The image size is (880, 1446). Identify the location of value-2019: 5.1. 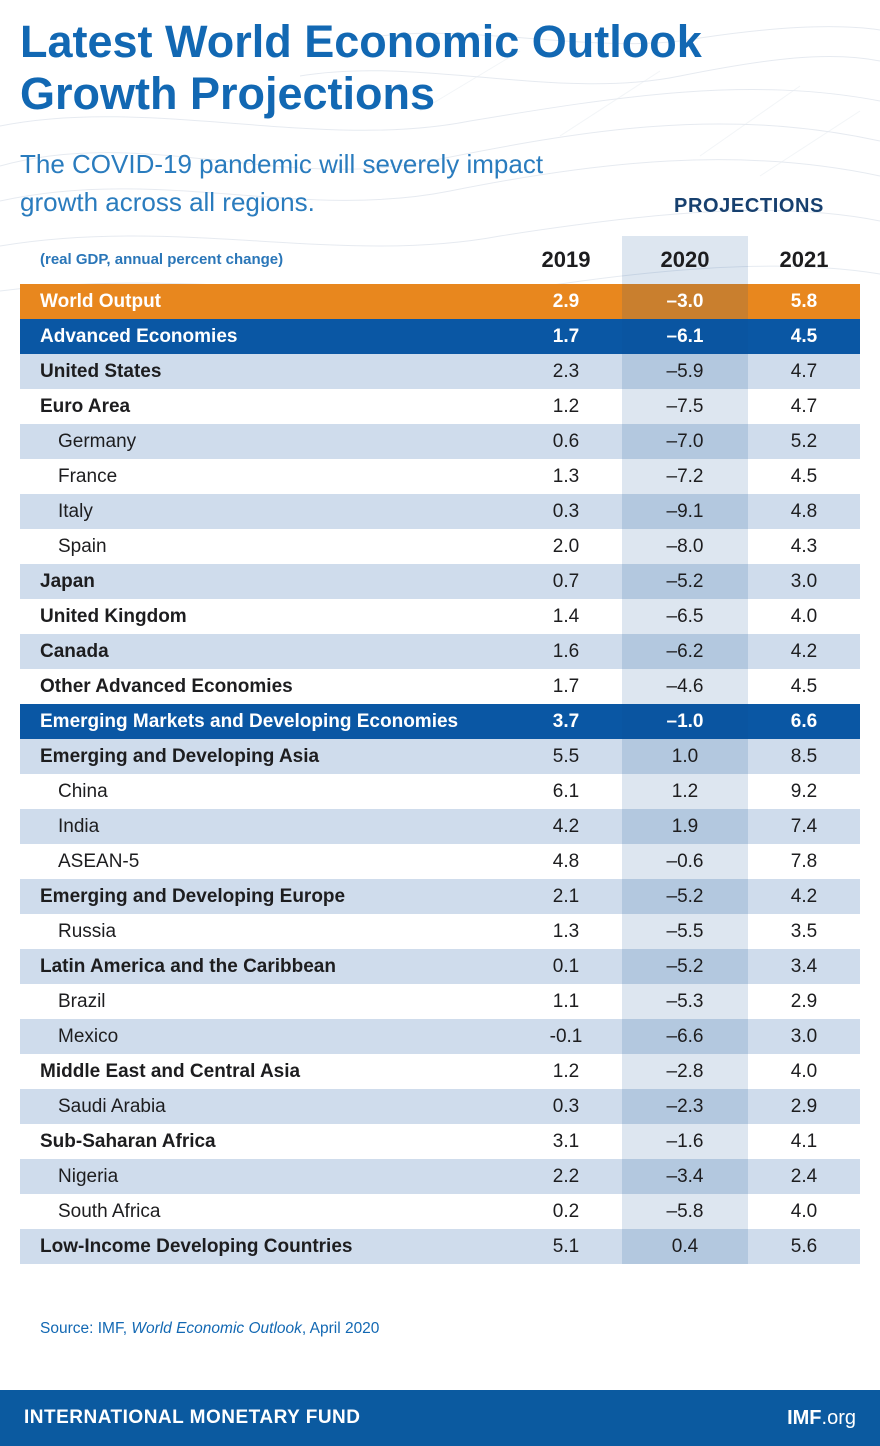
(566, 1246).